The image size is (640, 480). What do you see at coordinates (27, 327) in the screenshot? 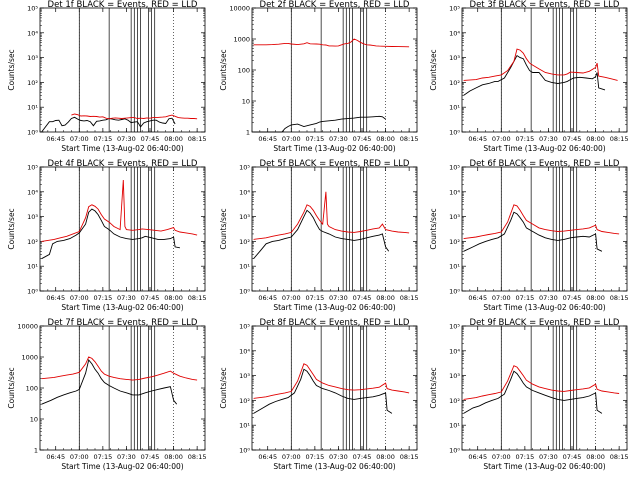
I see `y-tick-label: 10000` at bounding box center [27, 327].